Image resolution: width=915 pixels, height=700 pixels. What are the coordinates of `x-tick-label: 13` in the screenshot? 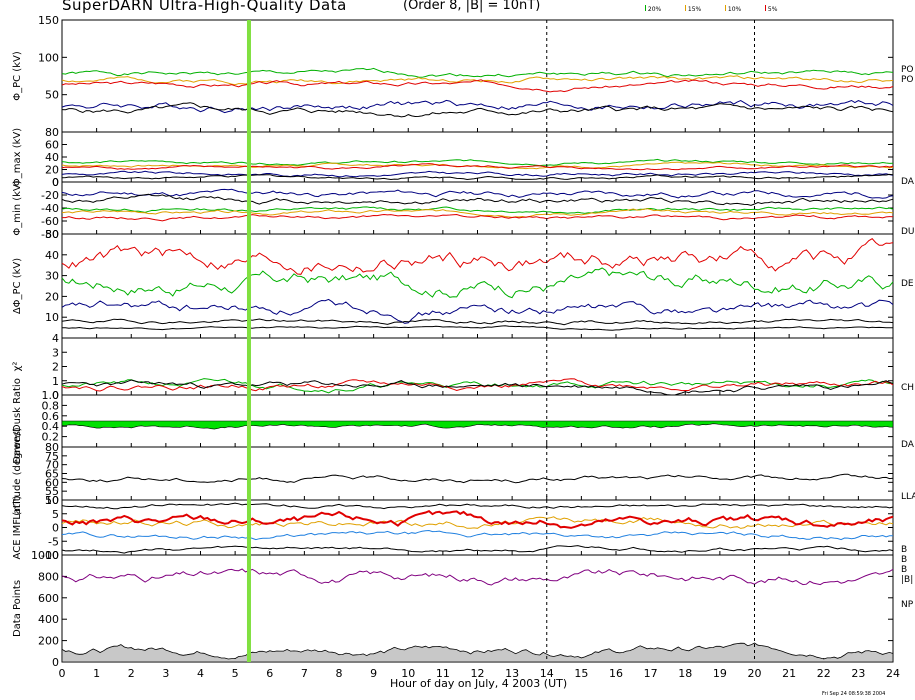 It's located at (512, 673).